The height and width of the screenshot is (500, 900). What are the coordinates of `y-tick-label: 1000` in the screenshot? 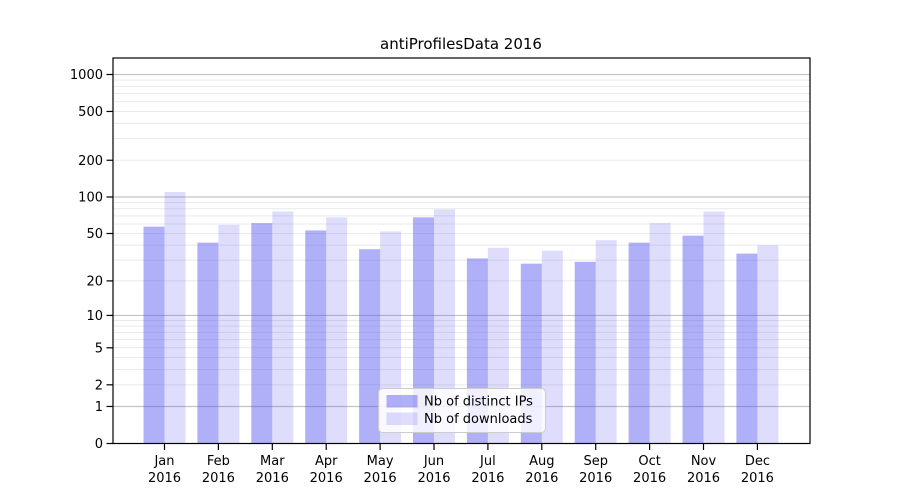 It's located at (86, 75).